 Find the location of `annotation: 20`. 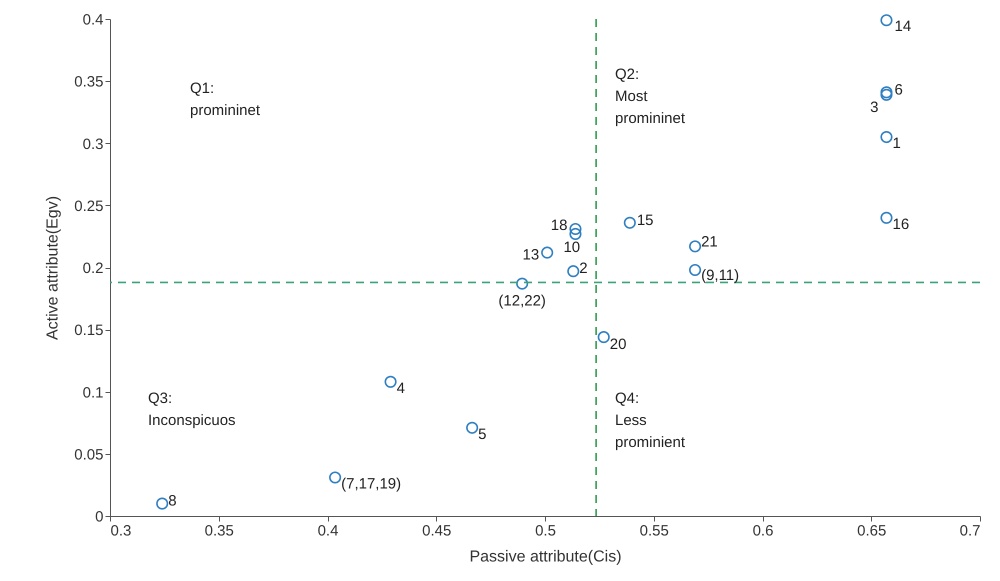

annotation: 20 is located at coordinates (618, 345).